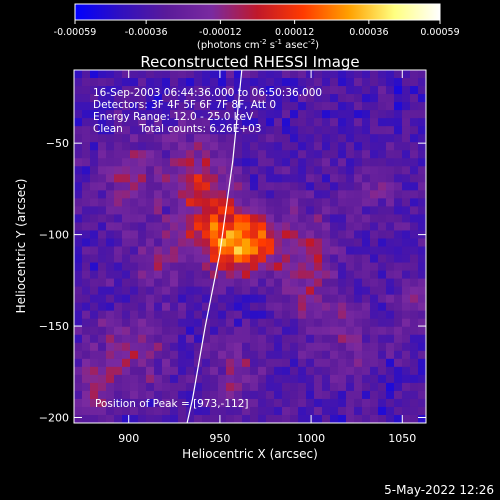  Describe the element at coordinates (184, 105) in the screenshot. I see `info-line-detectors: Detectors: 3F 4F 5F 6F 7F 8F, Att 0` at that location.